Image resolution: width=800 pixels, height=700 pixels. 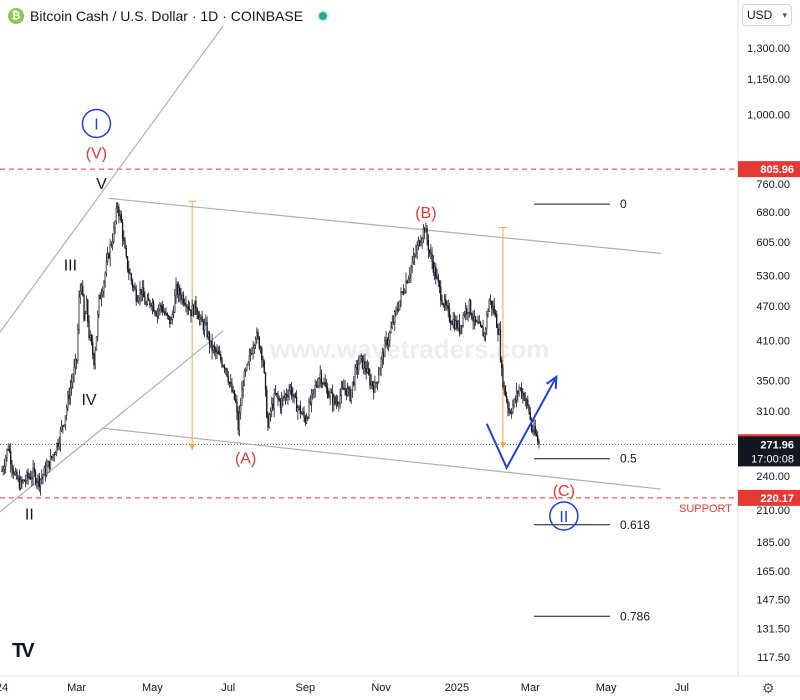 I want to click on watermark: www.wavetraders.com, so click(x=410, y=349).